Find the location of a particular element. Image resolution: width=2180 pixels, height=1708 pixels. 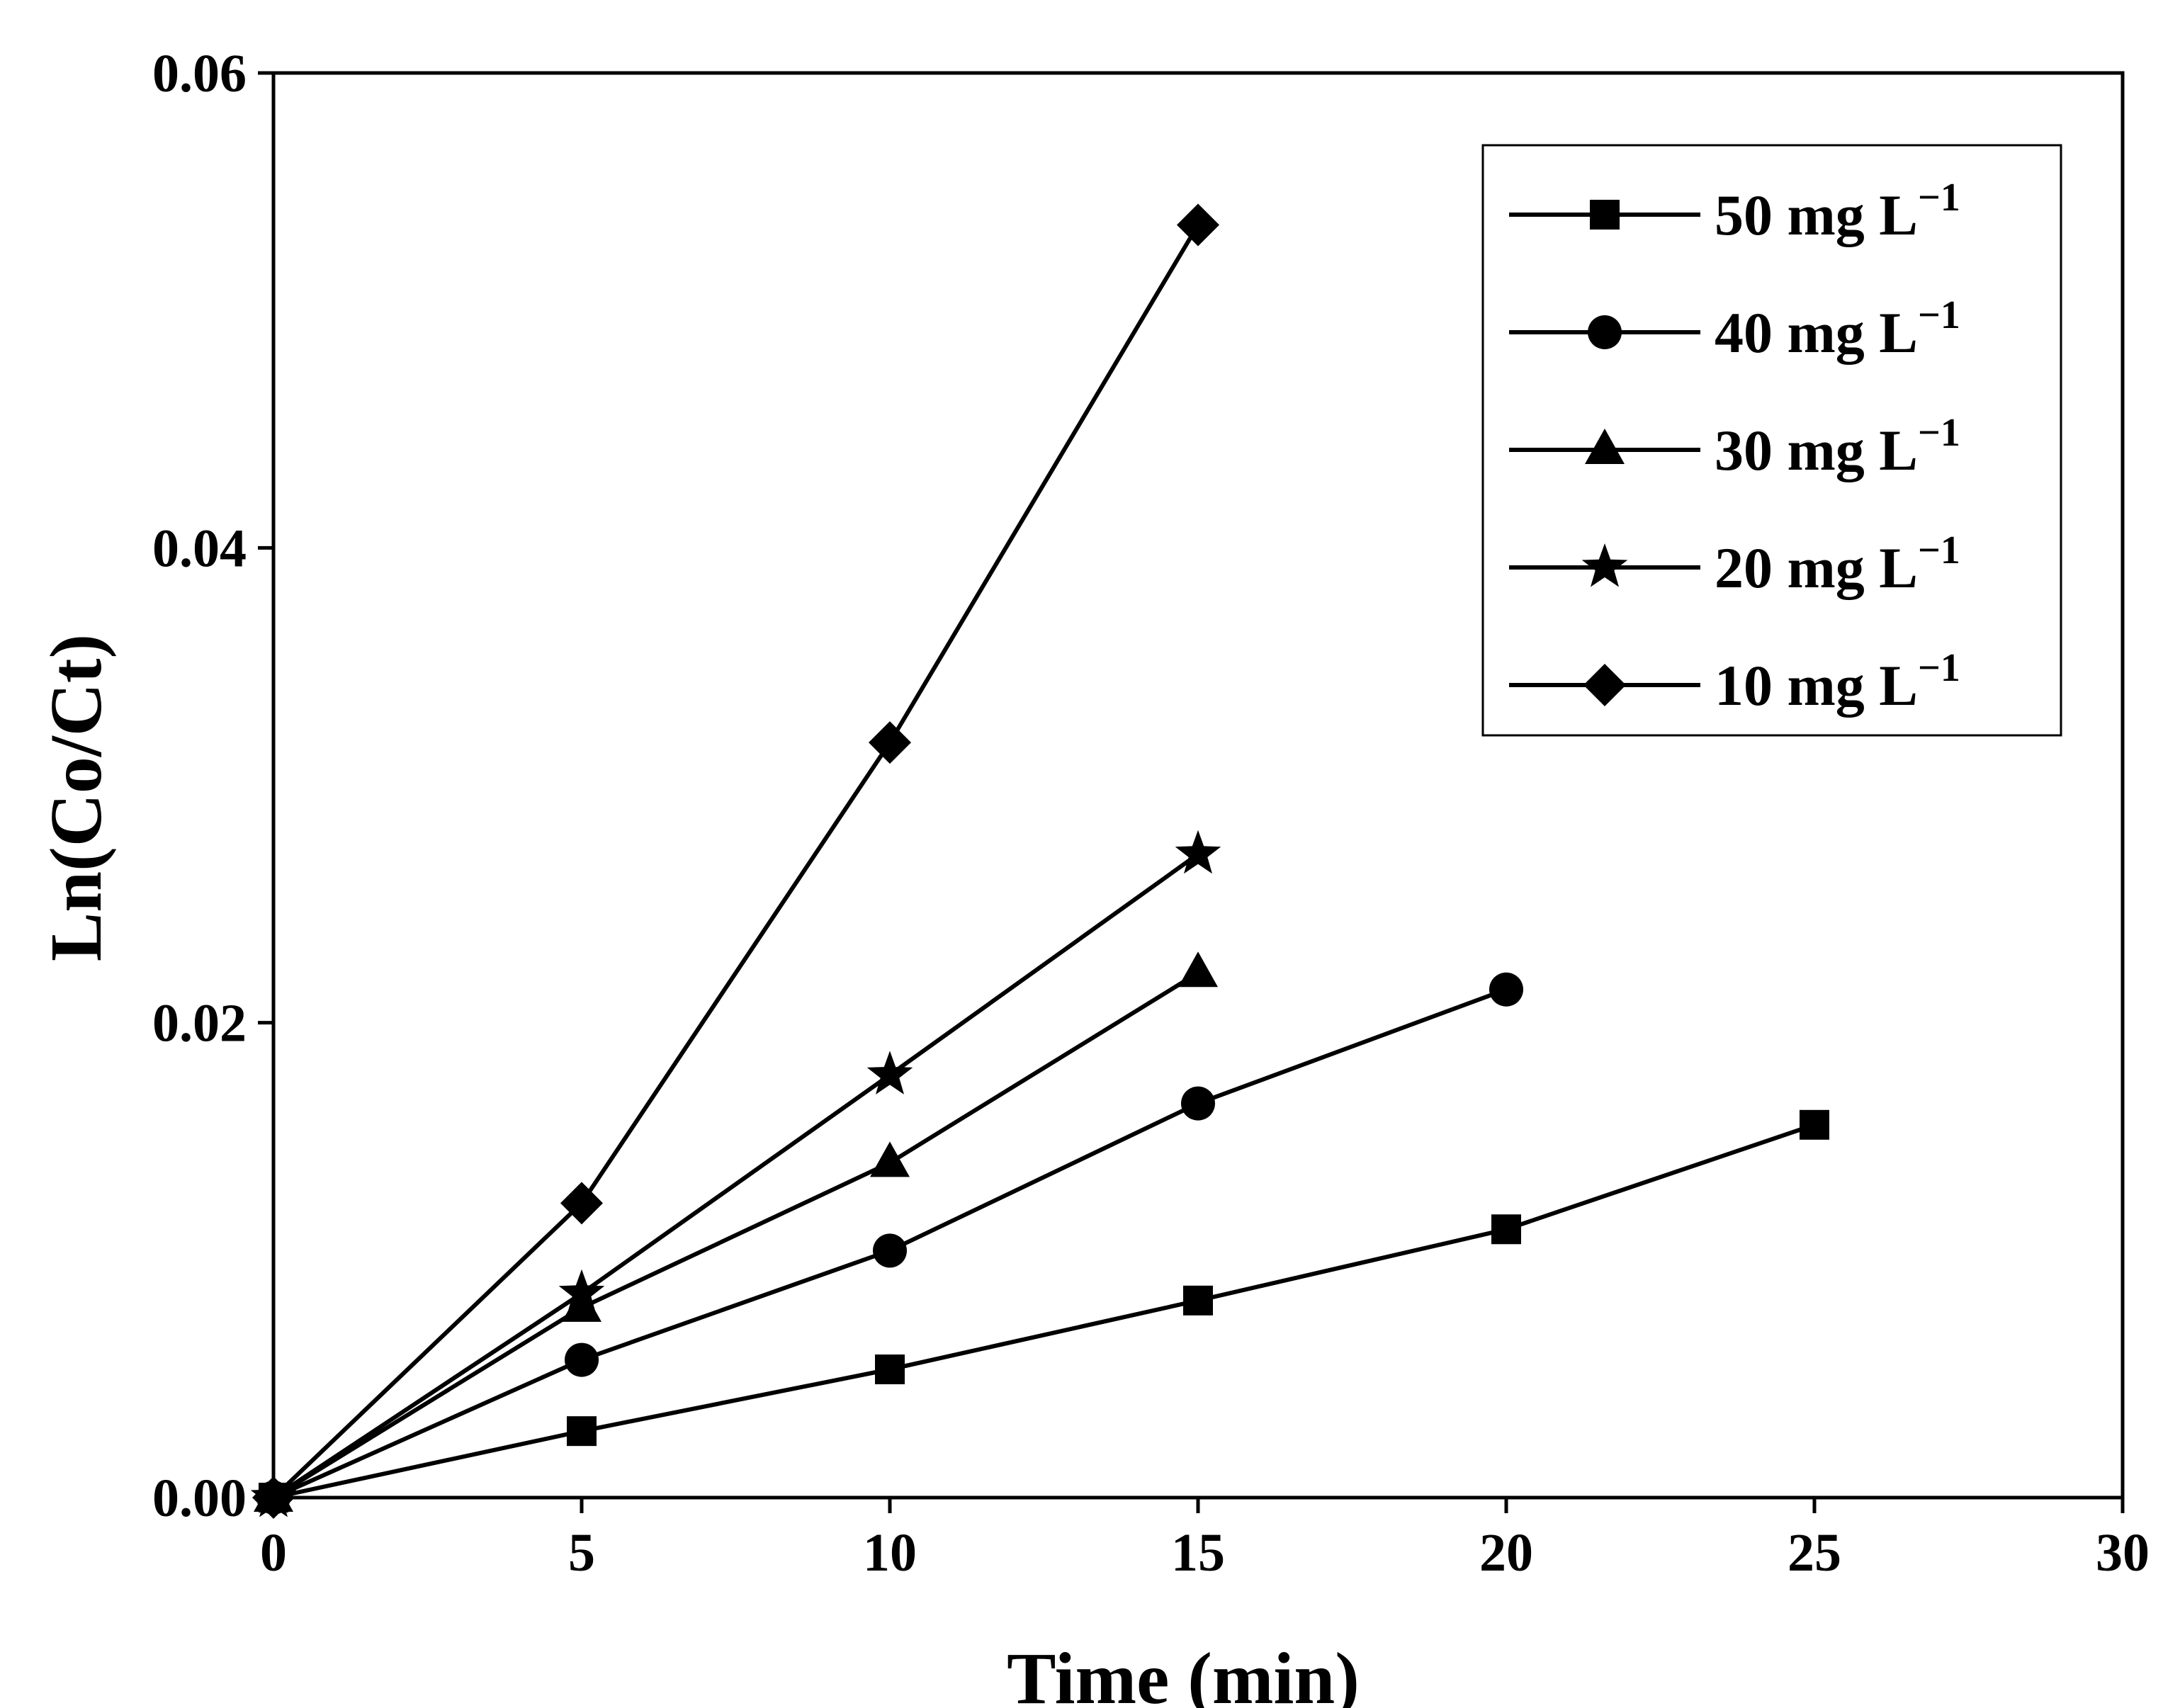

y-tick-label: 0.00 is located at coordinates (200, 1498).